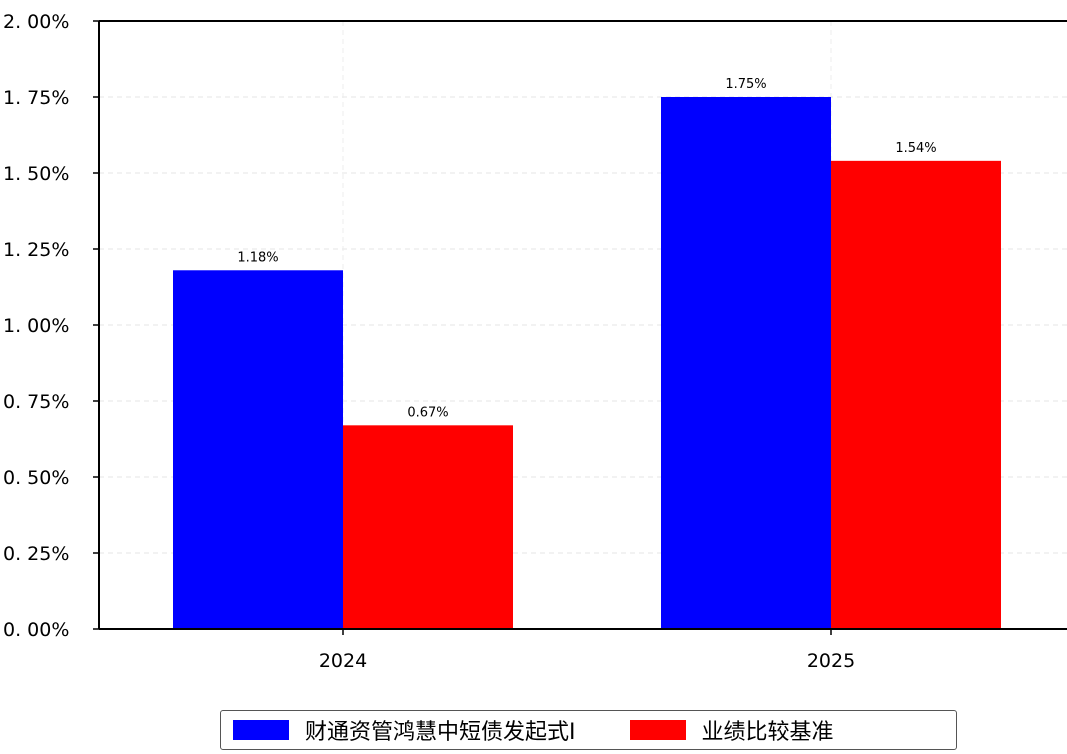 This screenshot has width=1067, height=754. Describe the element at coordinates (258, 449) in the screenshot. I see `bar-fund-2024` at that location.